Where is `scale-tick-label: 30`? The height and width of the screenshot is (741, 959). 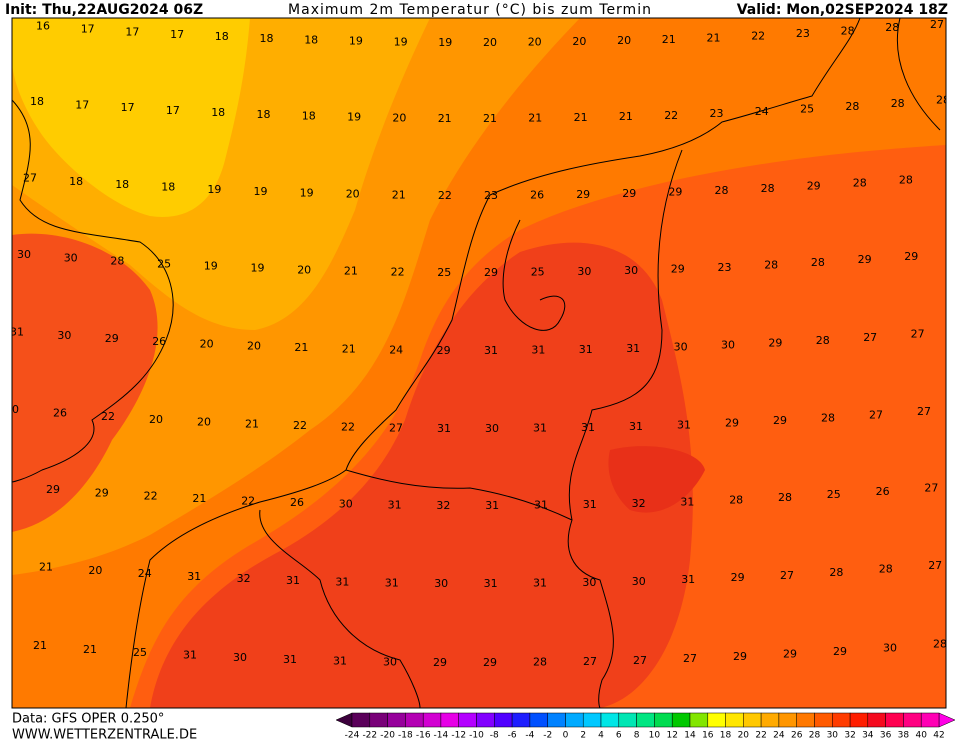 scale-tick-label: 30 is located at coordinates (833, 736).